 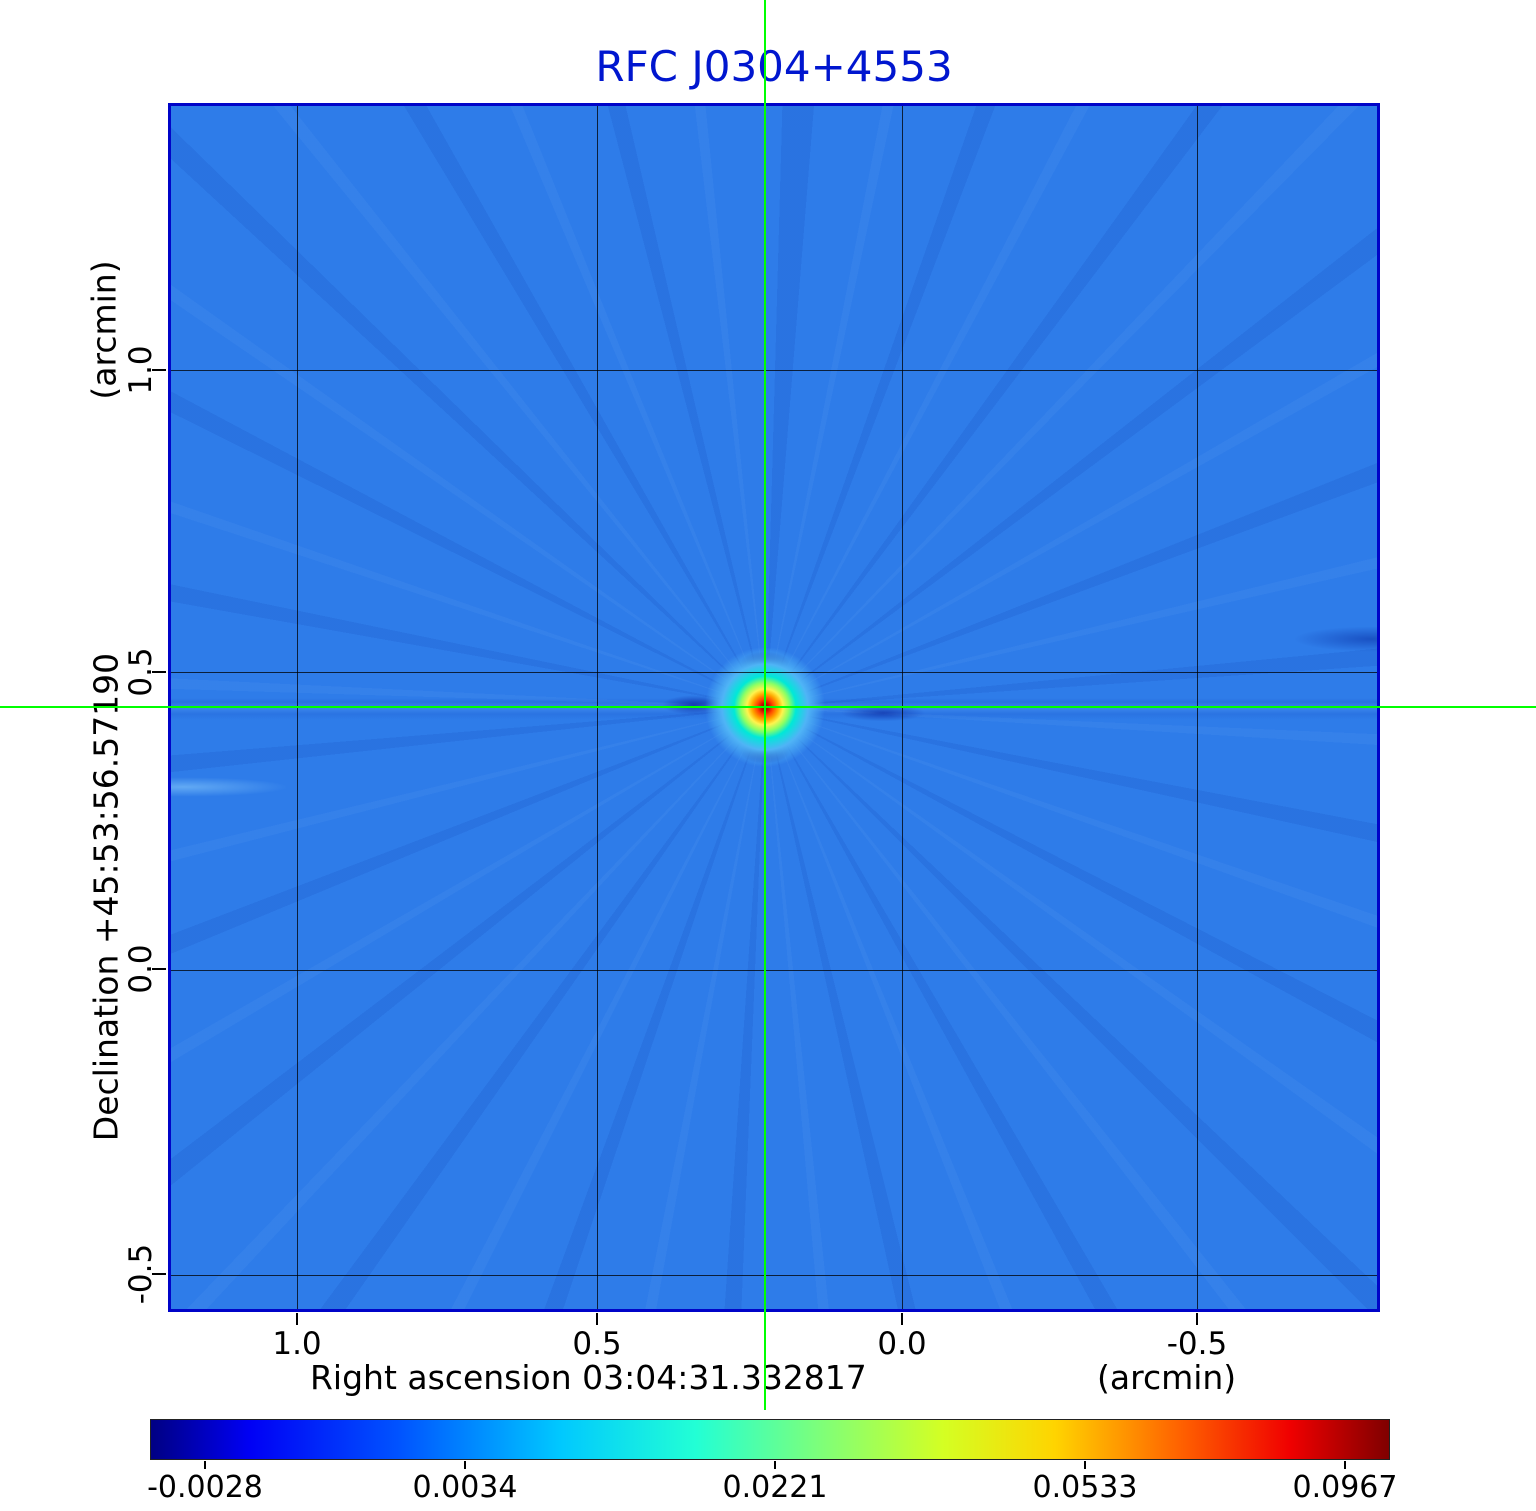 What do you see at coordinates (1197, 1344) in the screenshot?
I see `x-tick-label: -0.5` at bounding box center [1197, 1344].